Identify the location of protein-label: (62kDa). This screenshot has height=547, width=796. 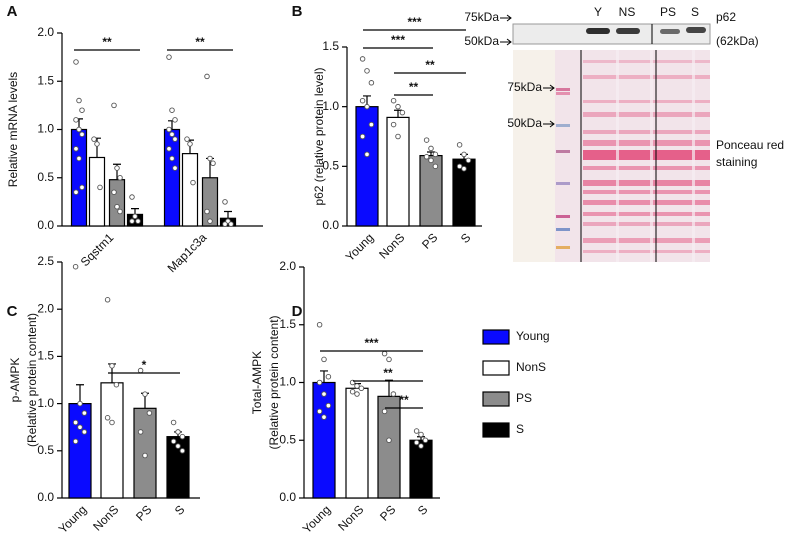
(737, 41).